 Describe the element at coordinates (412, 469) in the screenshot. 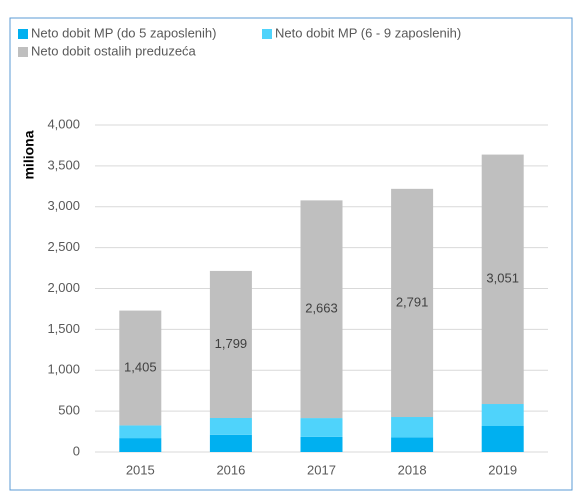

I see `x-tick-label: 2018` at that location.